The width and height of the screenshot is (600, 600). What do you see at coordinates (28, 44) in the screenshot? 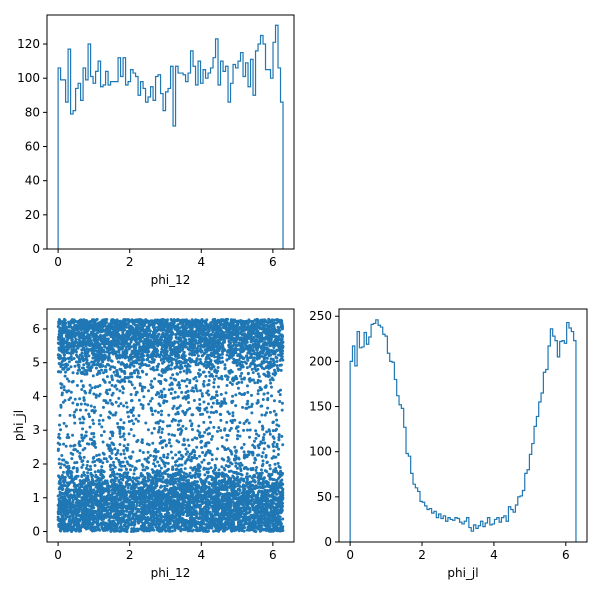
I see `y-tick-label: 120` at bounding box center [28, 44].